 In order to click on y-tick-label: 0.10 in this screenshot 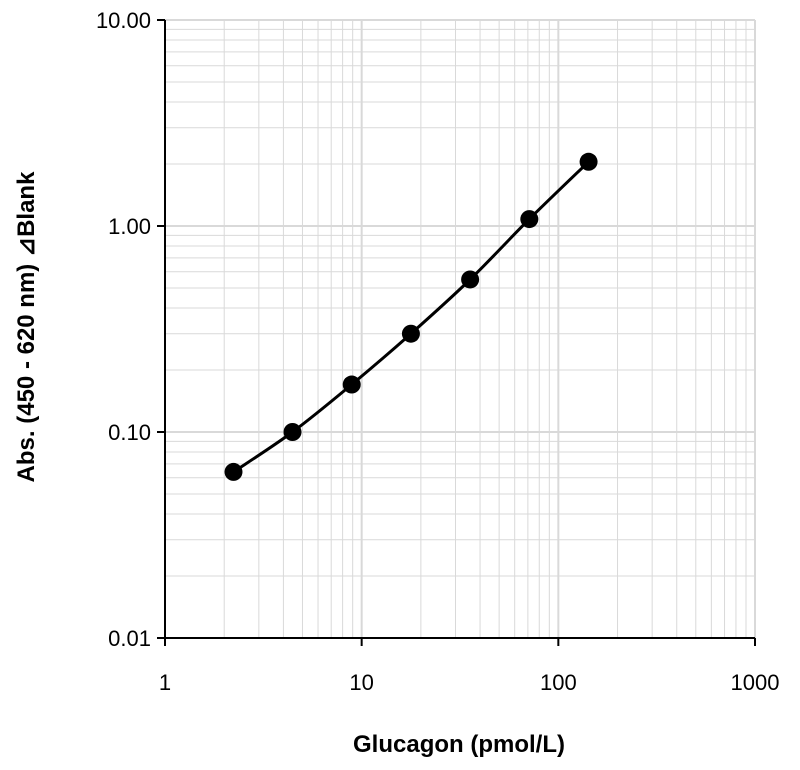, I will do `click(129, 432)`.